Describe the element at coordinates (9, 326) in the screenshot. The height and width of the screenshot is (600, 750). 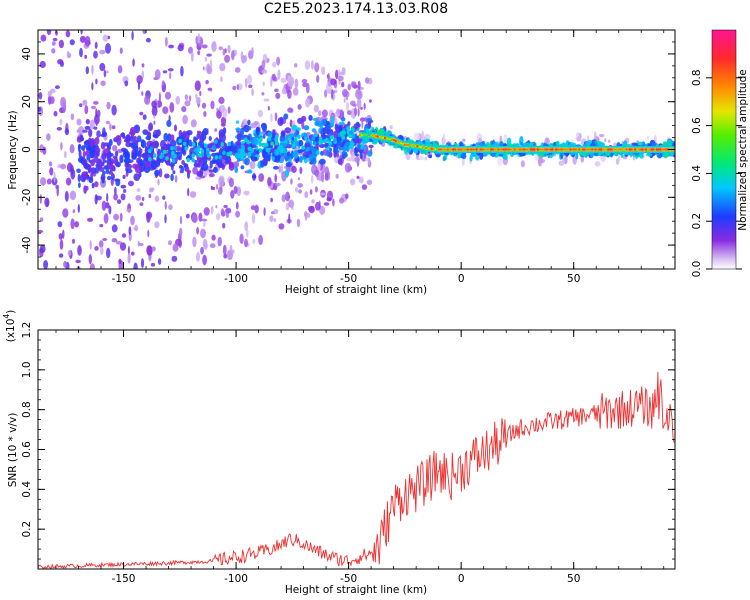
I see `snr-exponent-label: (x104)` at that location.